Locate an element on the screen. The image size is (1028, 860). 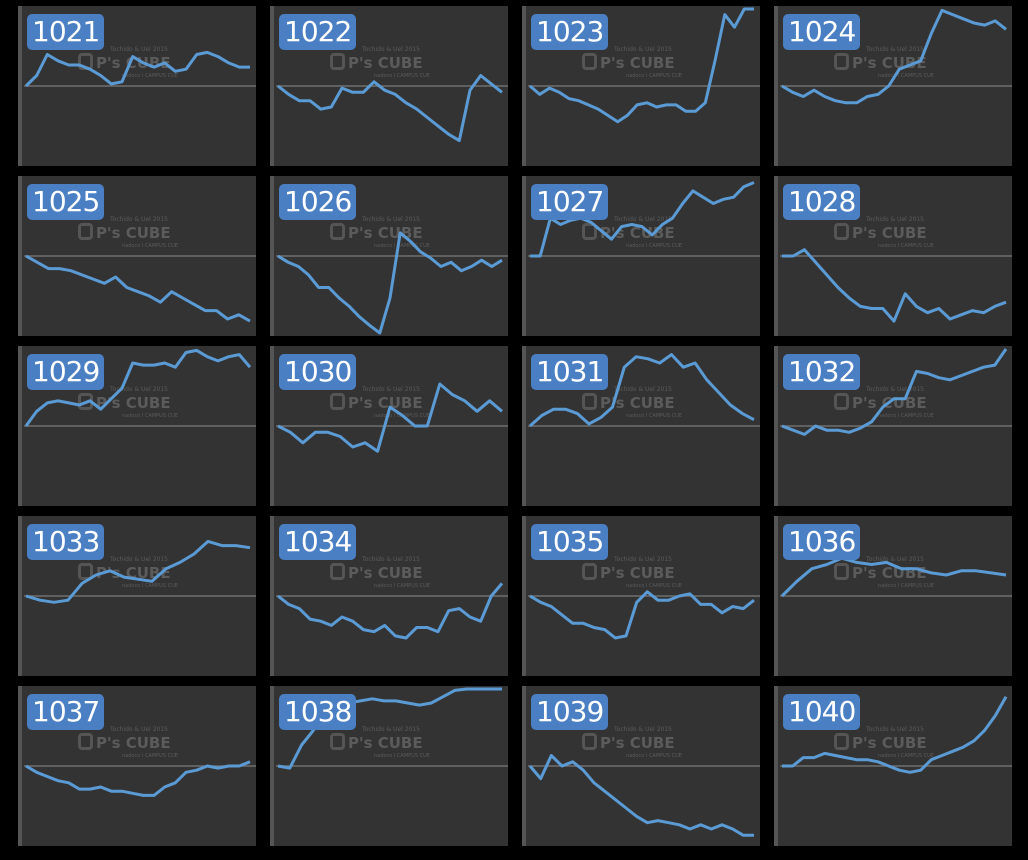
chart-title-badge: 1033 is located at coordinates (66, 542).